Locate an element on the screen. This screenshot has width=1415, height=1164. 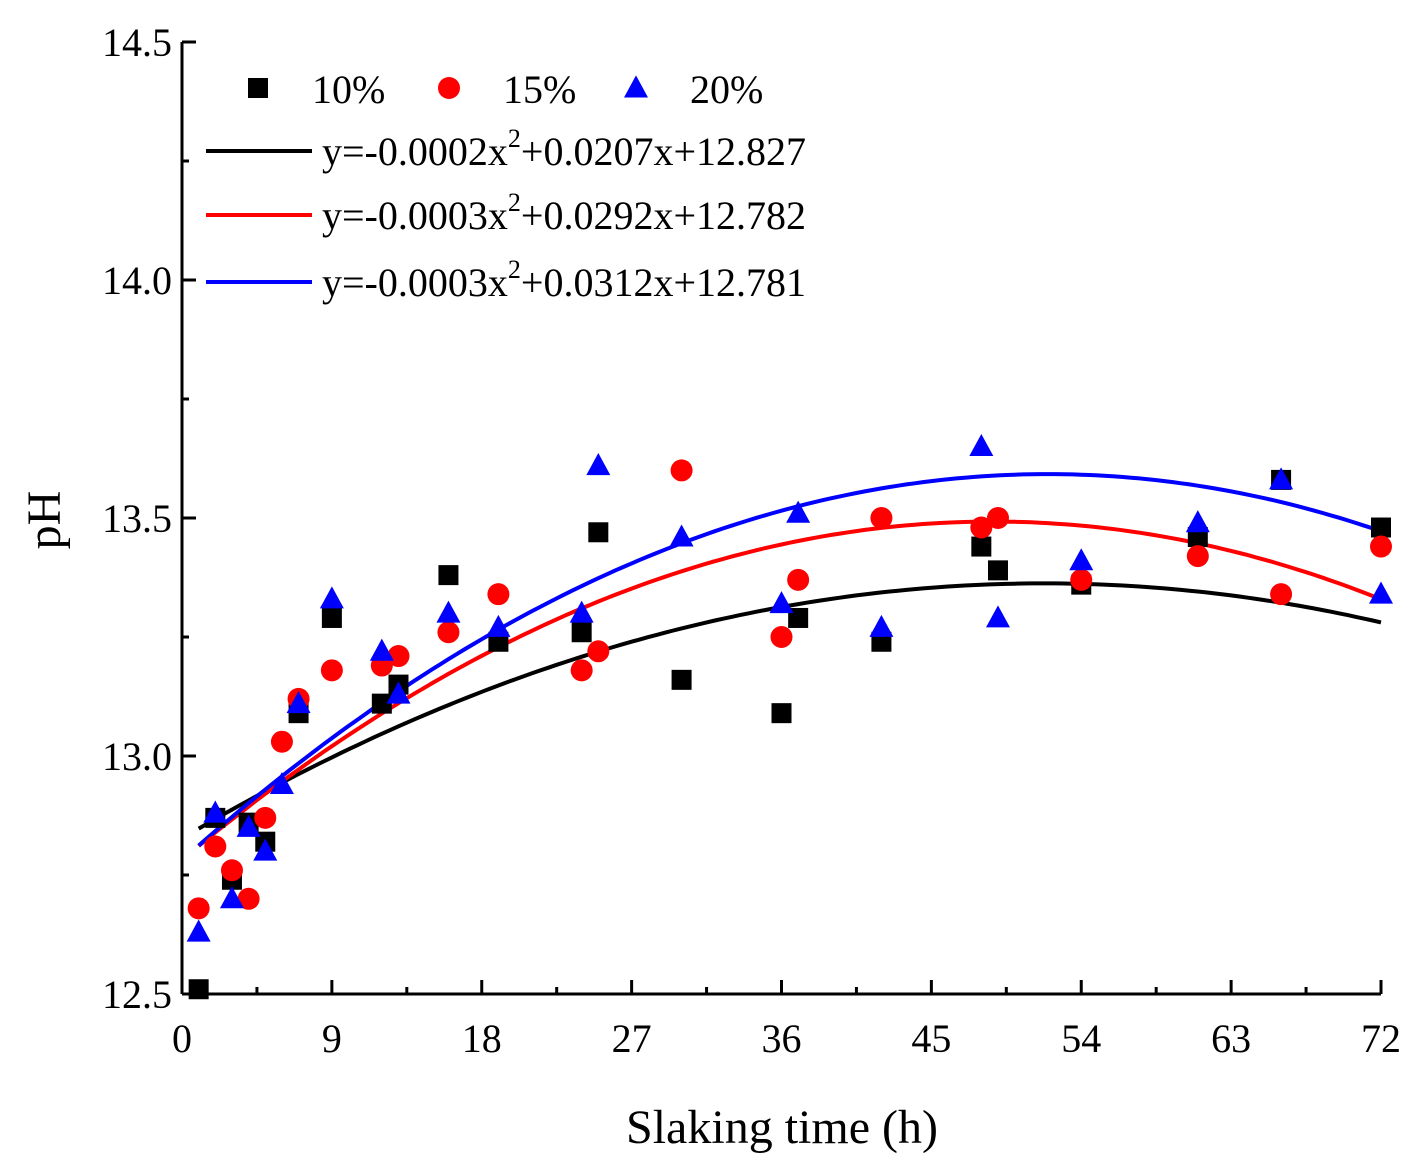
y-axis-label: pH is located at coordinates (44, 520).